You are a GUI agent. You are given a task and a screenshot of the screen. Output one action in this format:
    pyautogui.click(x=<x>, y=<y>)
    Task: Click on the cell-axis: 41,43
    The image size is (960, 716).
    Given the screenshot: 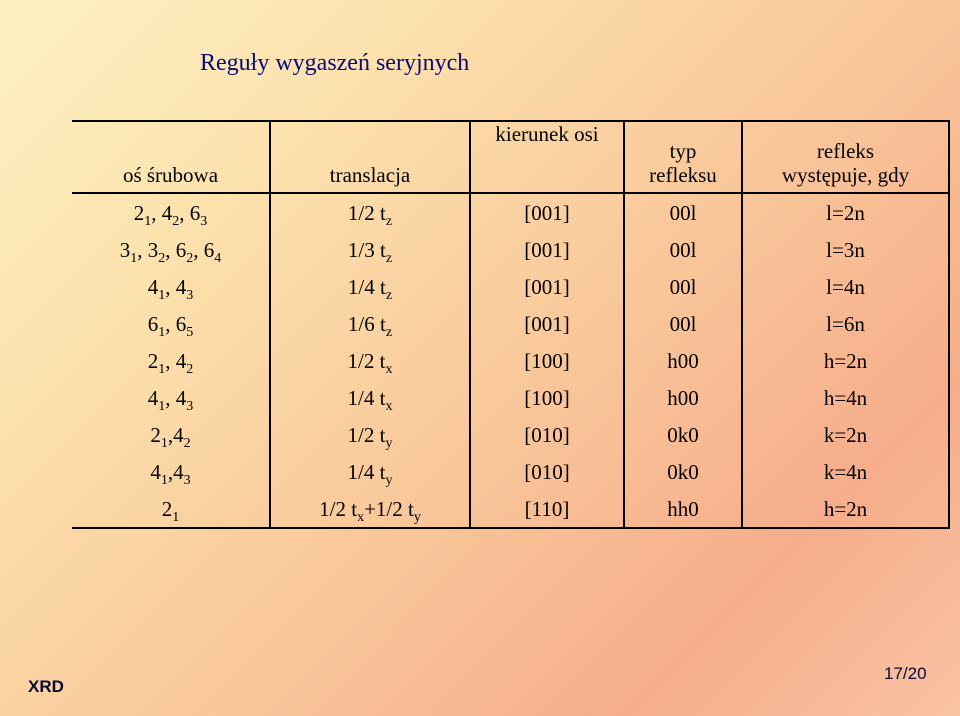 What is the action you would take?
    pyautogui.click(x=171, y=471)
    